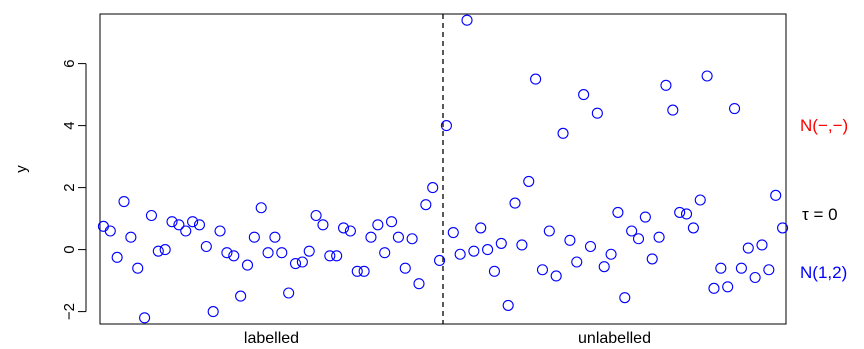 The image size is (864, 349). I want to click on side-label-distribution-n12: N(1,2), so click(823, 272).